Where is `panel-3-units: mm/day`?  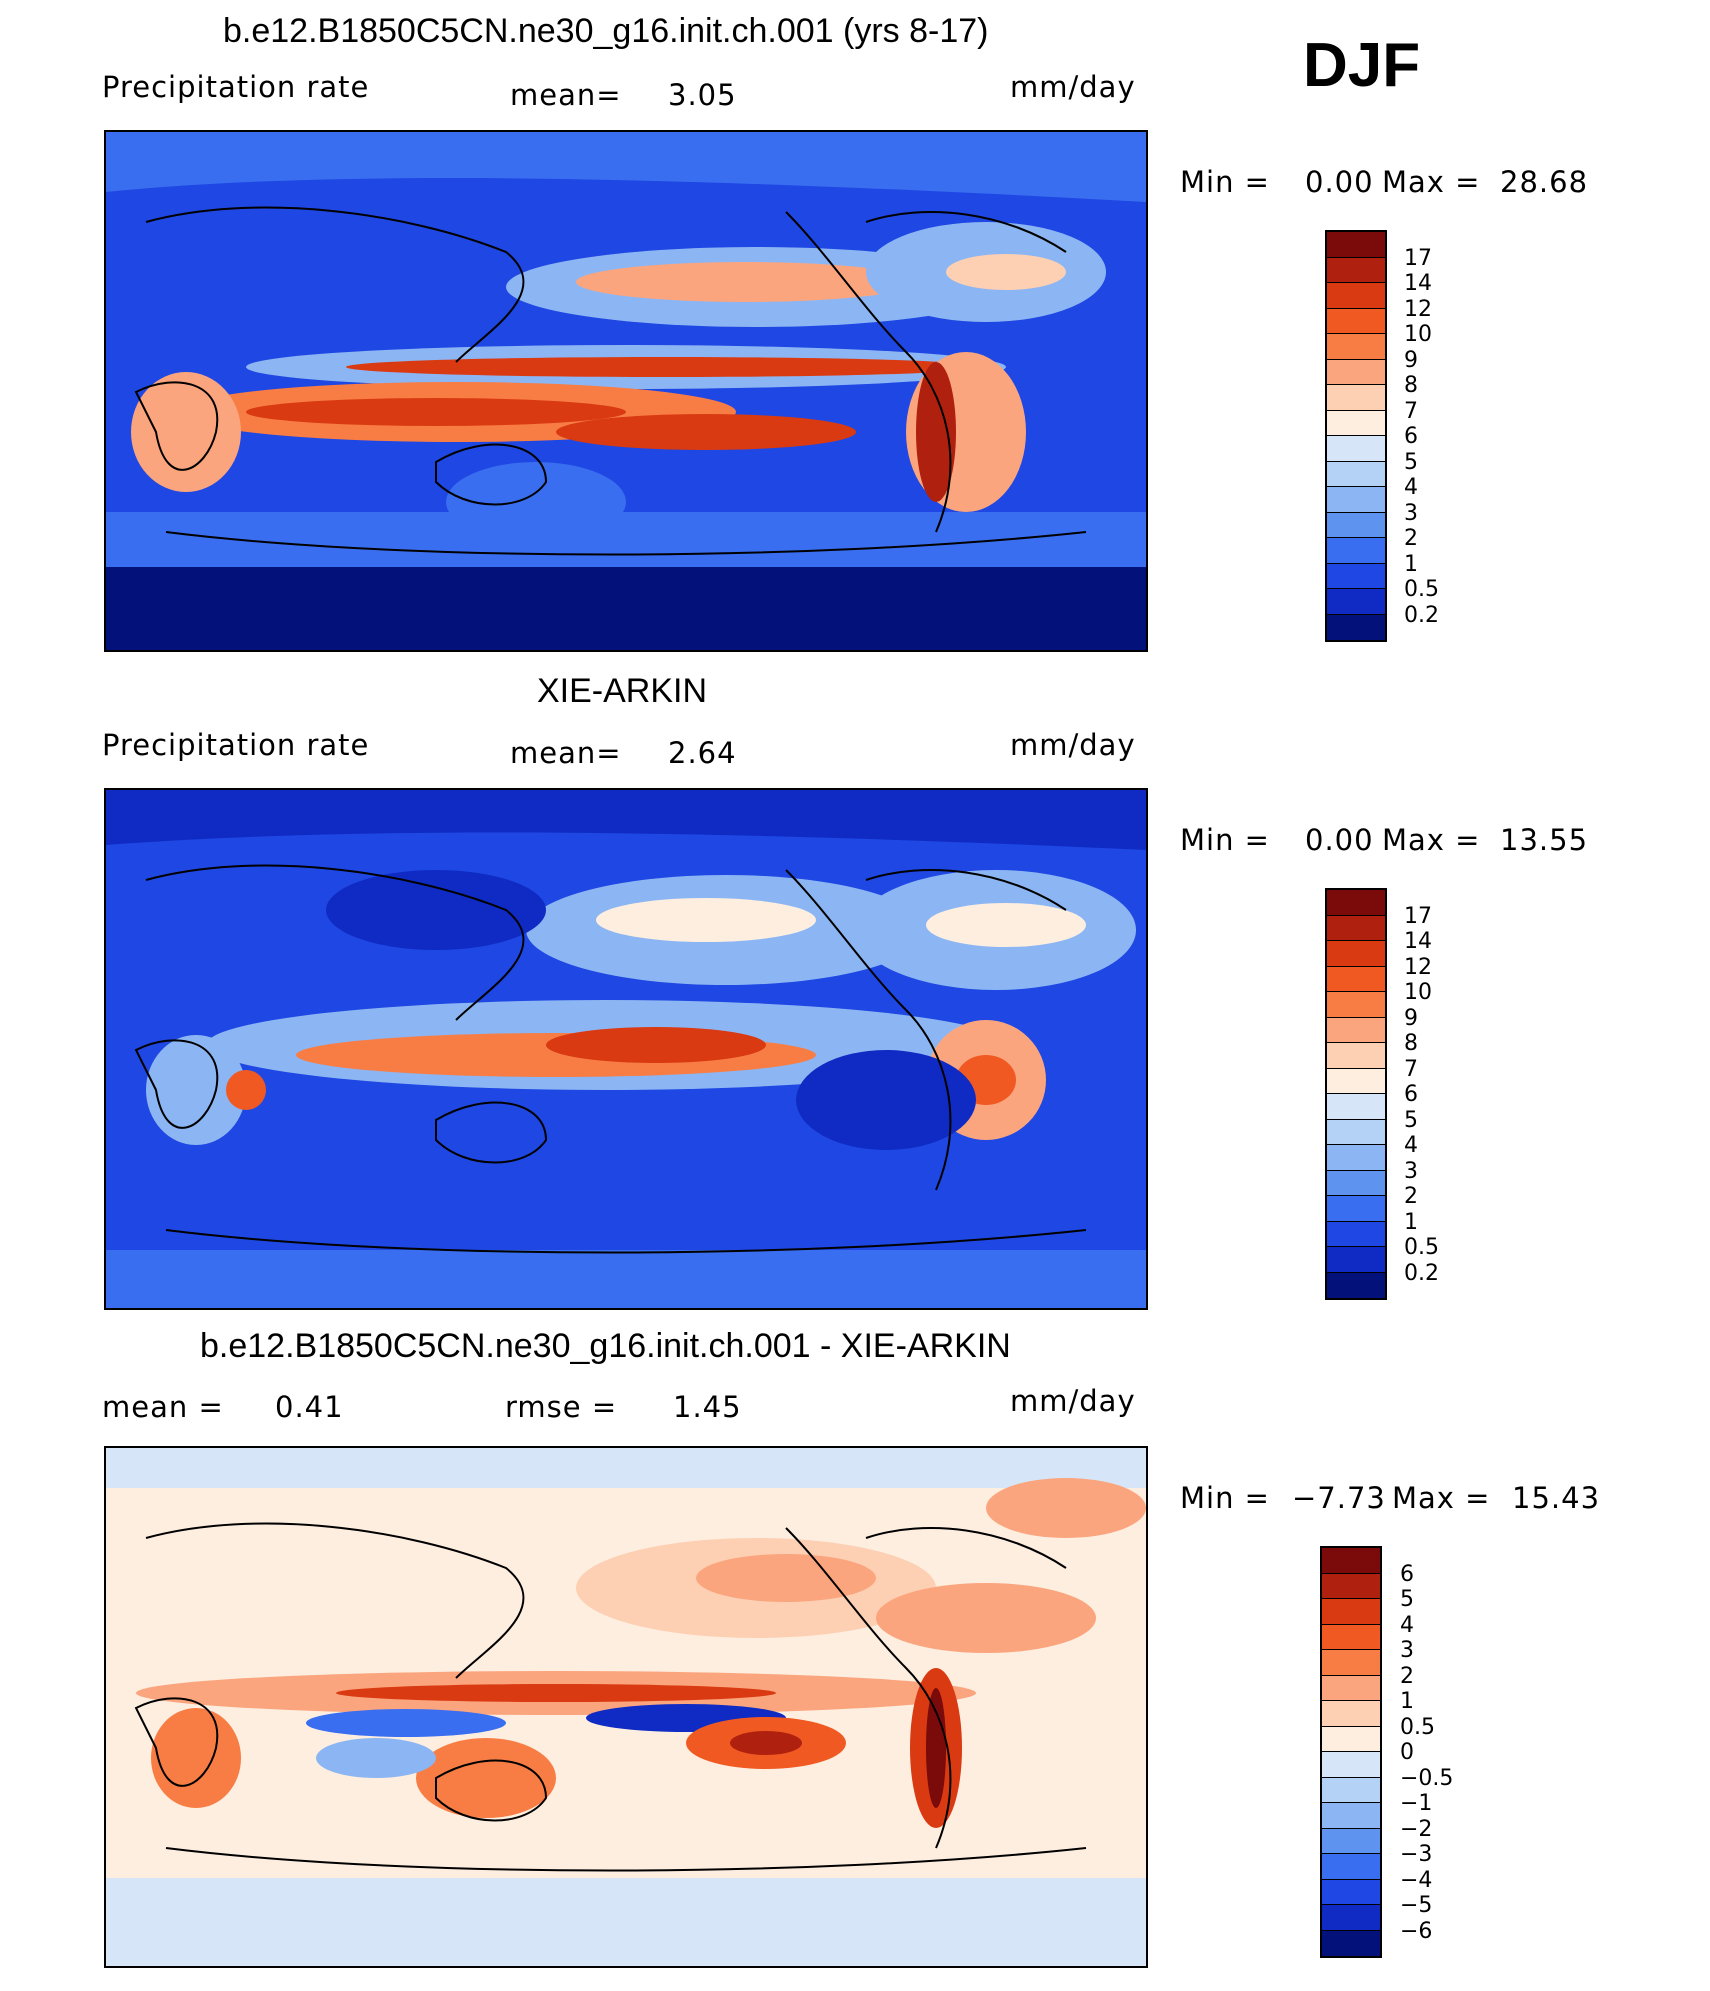
panel-3-units: mm/day is located at coordinates (1073, 1401).